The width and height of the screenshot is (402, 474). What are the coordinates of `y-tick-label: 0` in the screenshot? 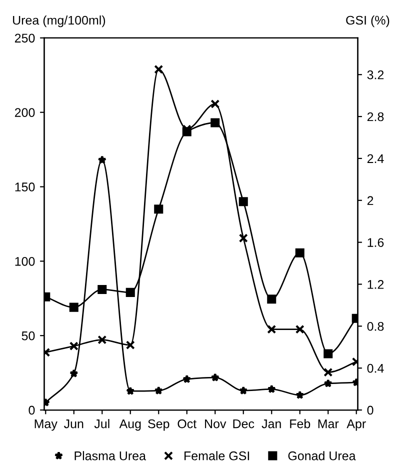 It's located at (31, 410).